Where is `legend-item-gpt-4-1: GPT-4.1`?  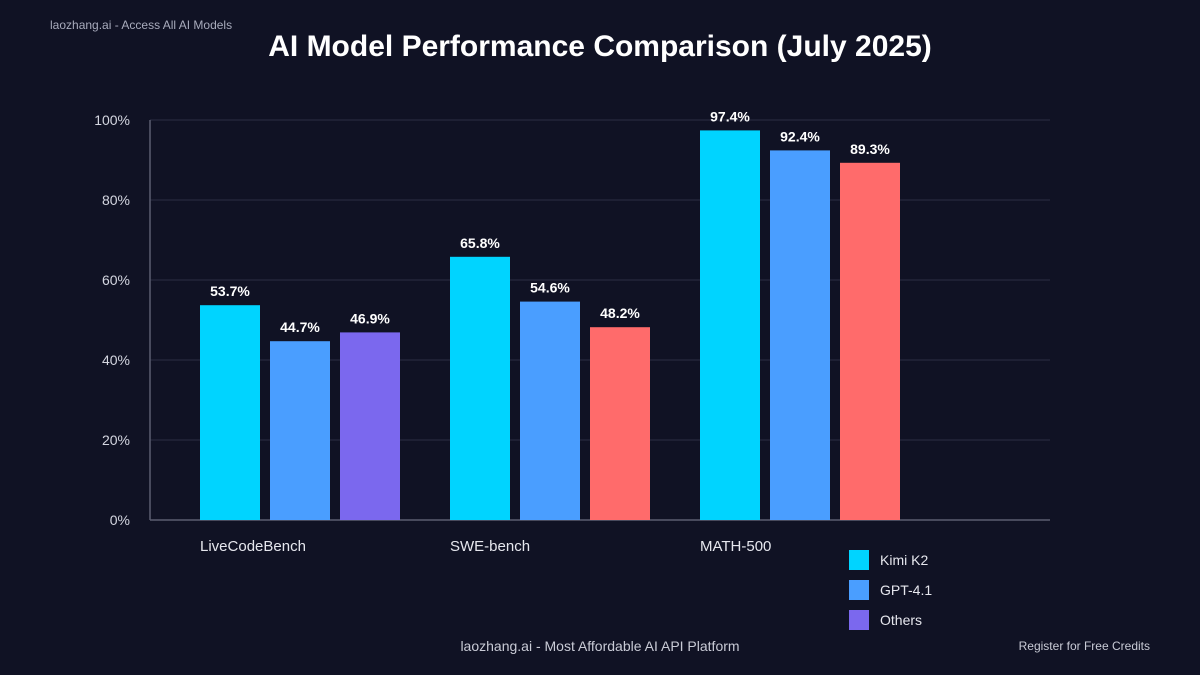
legend-item-gpt-4-1: GPT-4.1 is located at coordinates (890, 590).